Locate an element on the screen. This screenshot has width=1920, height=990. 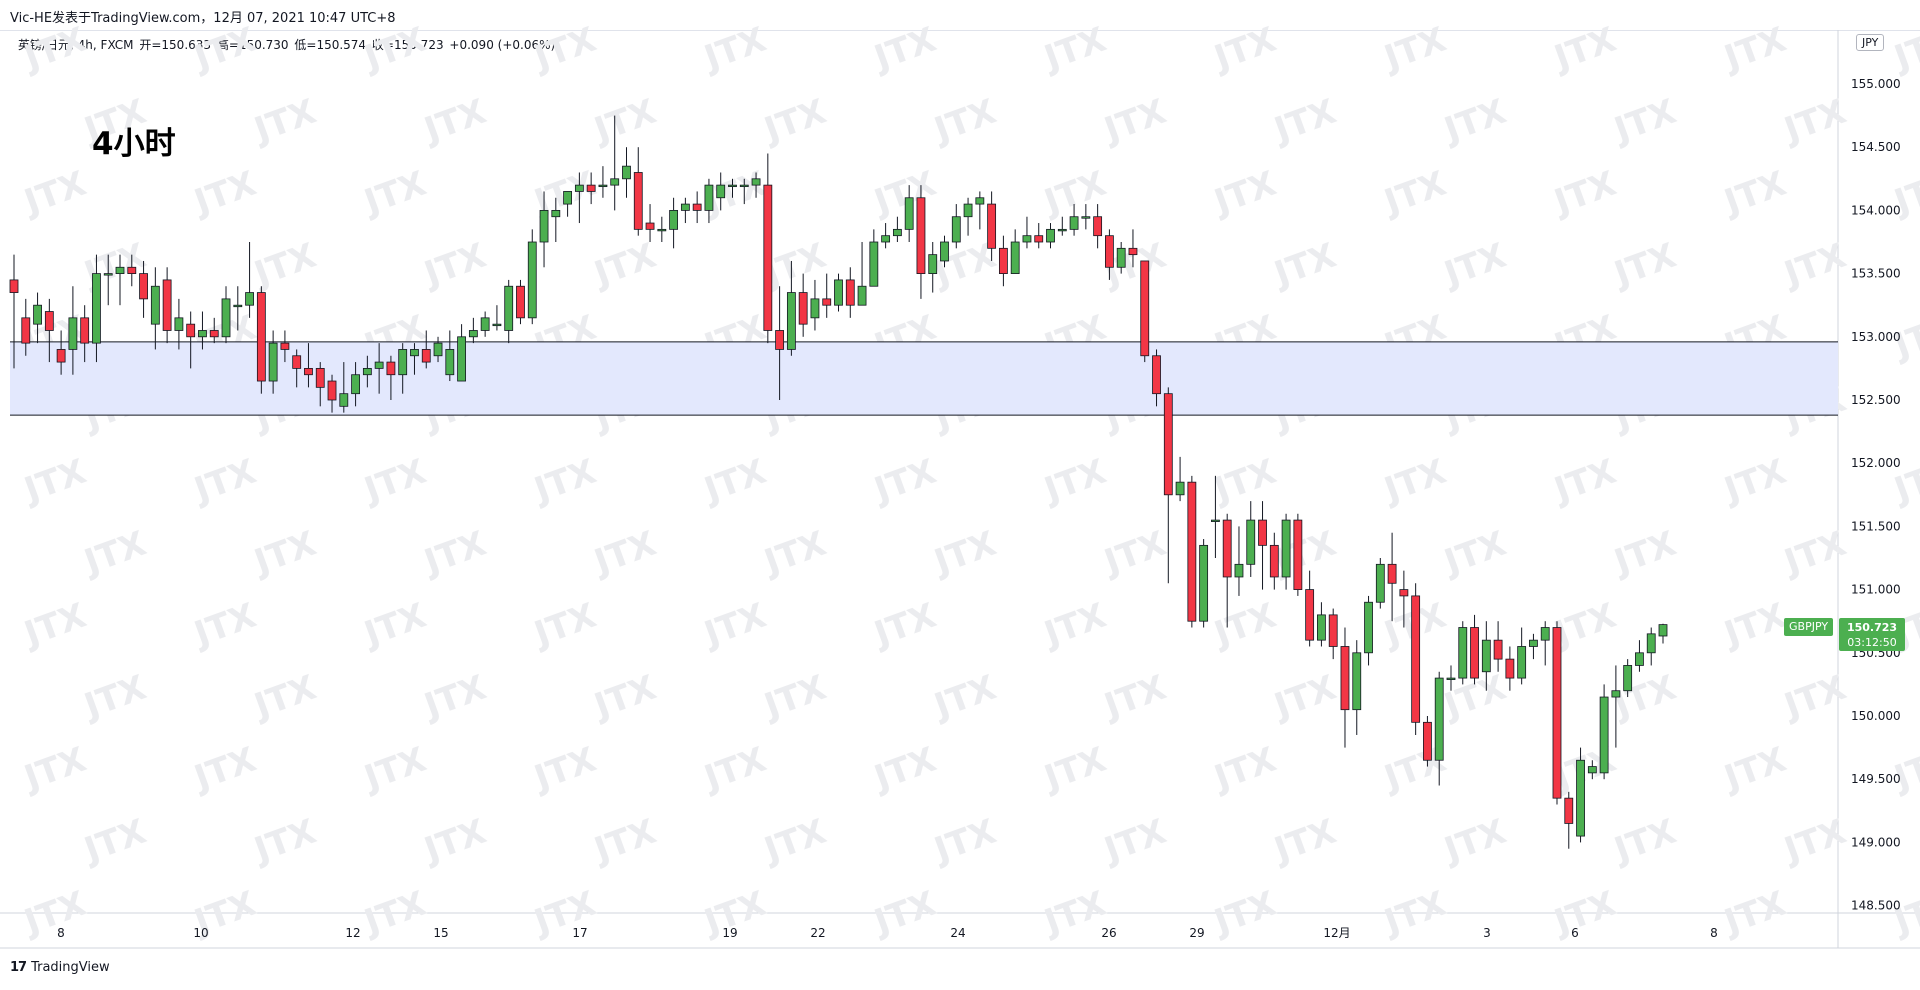
legend-low: 低=150.574 is located at coordinates (330, 45).